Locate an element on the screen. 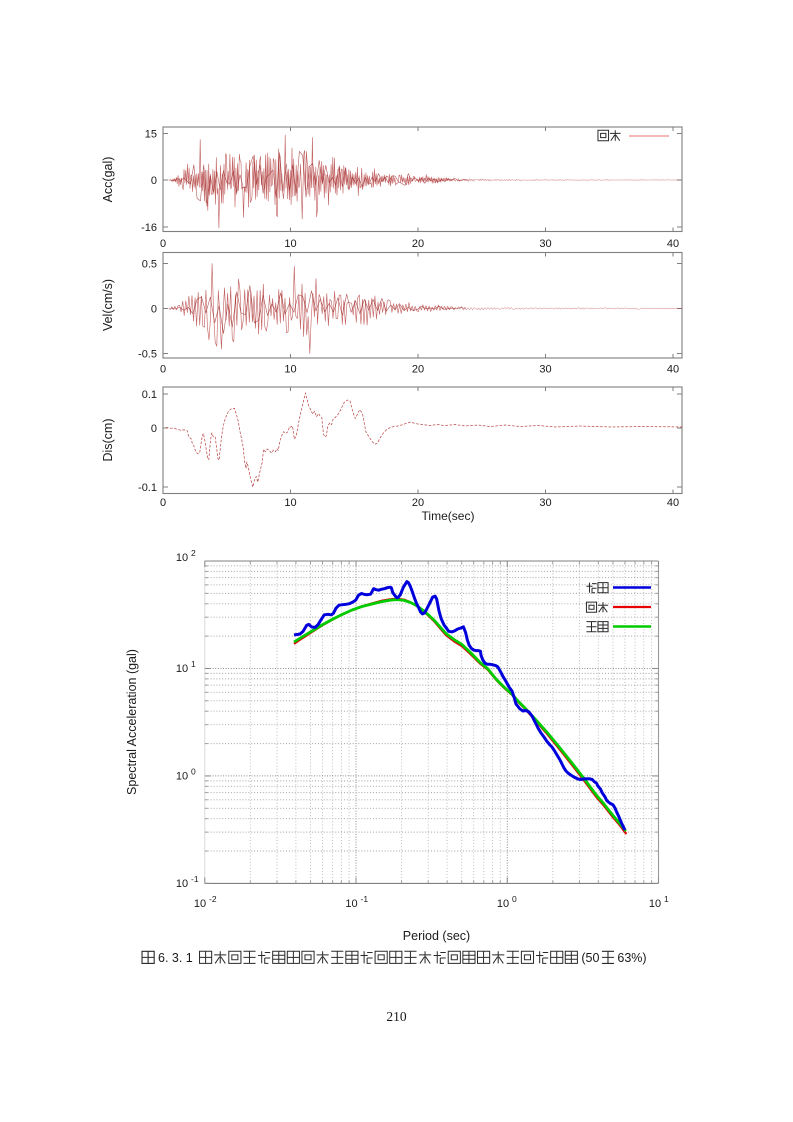 This screenshot has height=1122, width=793. svg-text: 63%) is located at coordinates (631, 958).